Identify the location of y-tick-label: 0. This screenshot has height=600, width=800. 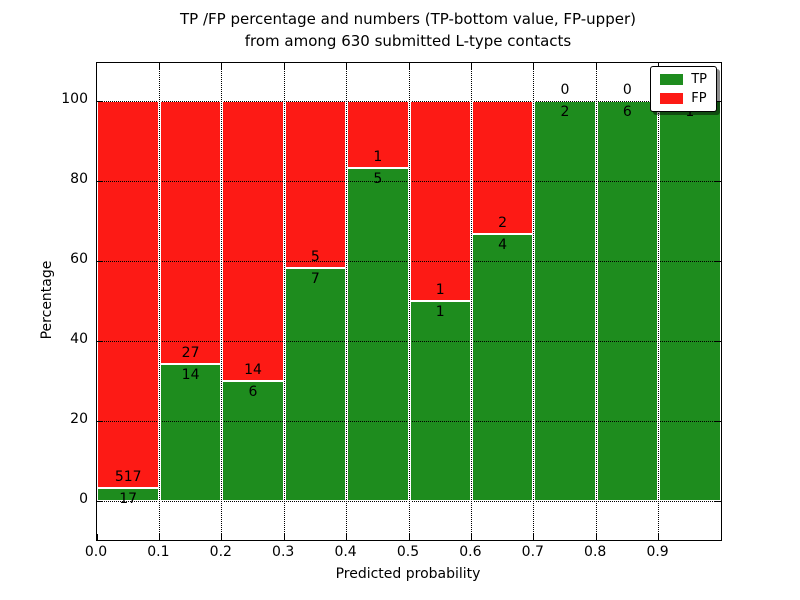
(83, 499).